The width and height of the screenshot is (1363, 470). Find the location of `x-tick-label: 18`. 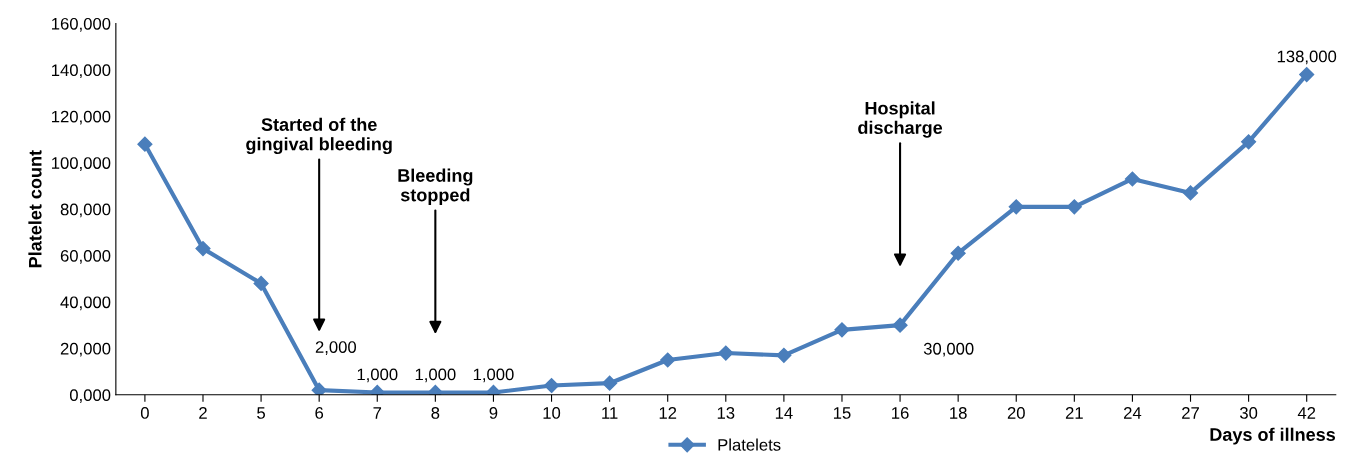

x-tick-label: 18 is located at coordinates (958, 413).